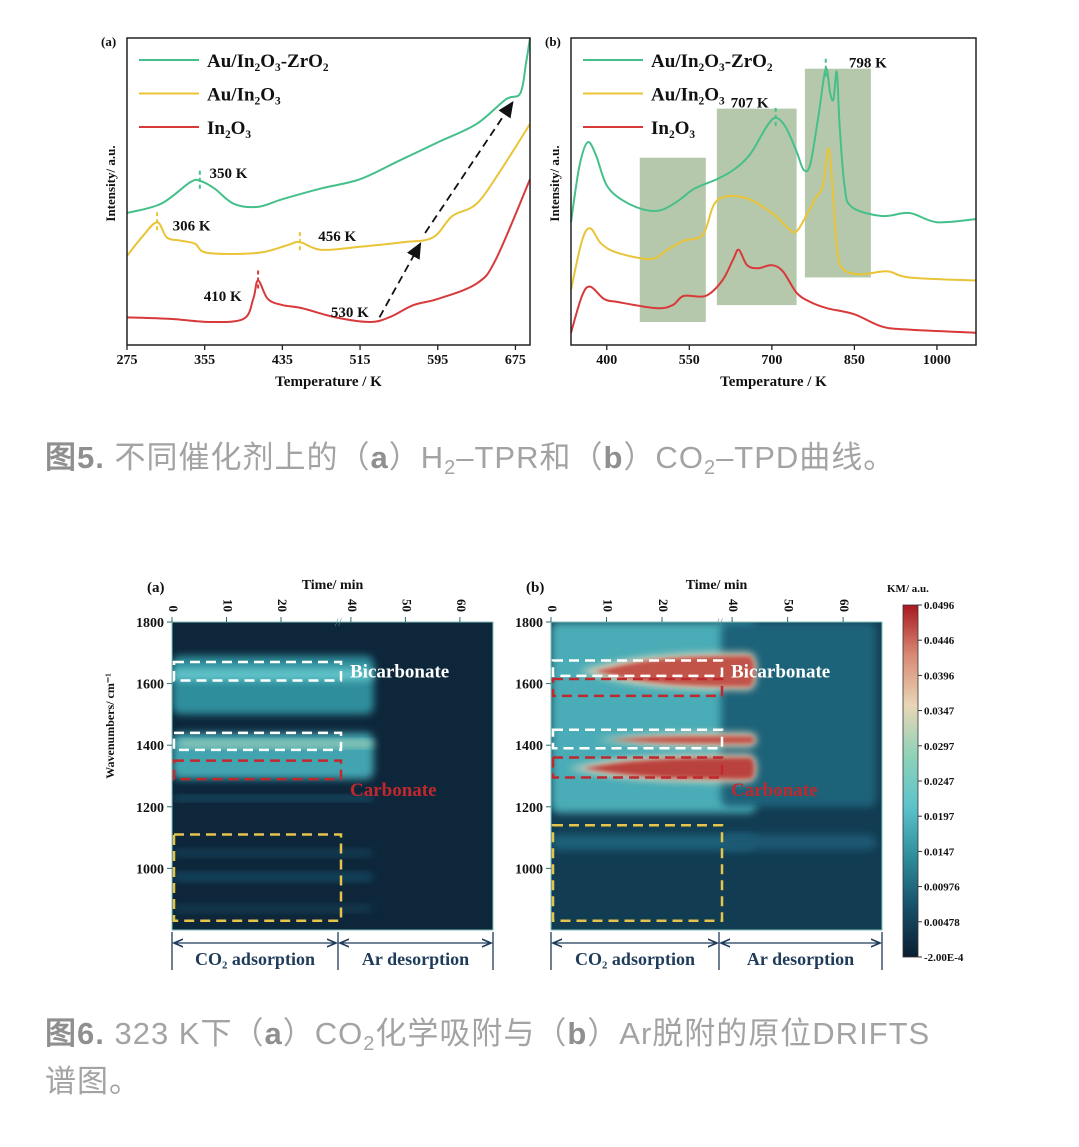 The height and width of the screenshot is (1147, 1079). Describe the element at coordinates (184, 1033) in the screenshot. I see `caption-text: 323 K下（` at that location.